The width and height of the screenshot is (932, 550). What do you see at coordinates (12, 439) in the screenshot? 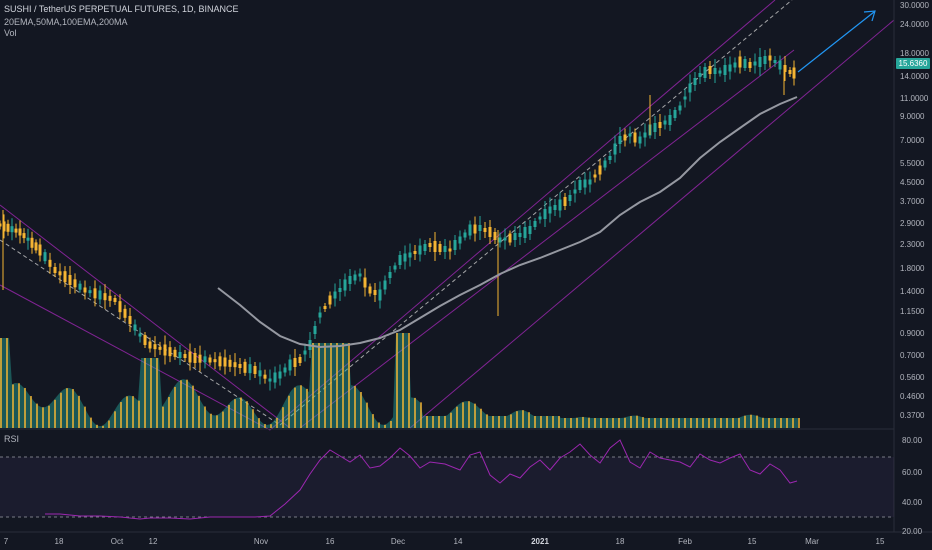
I see `rsi-legend: RSI` at bounding box center [12, 439].